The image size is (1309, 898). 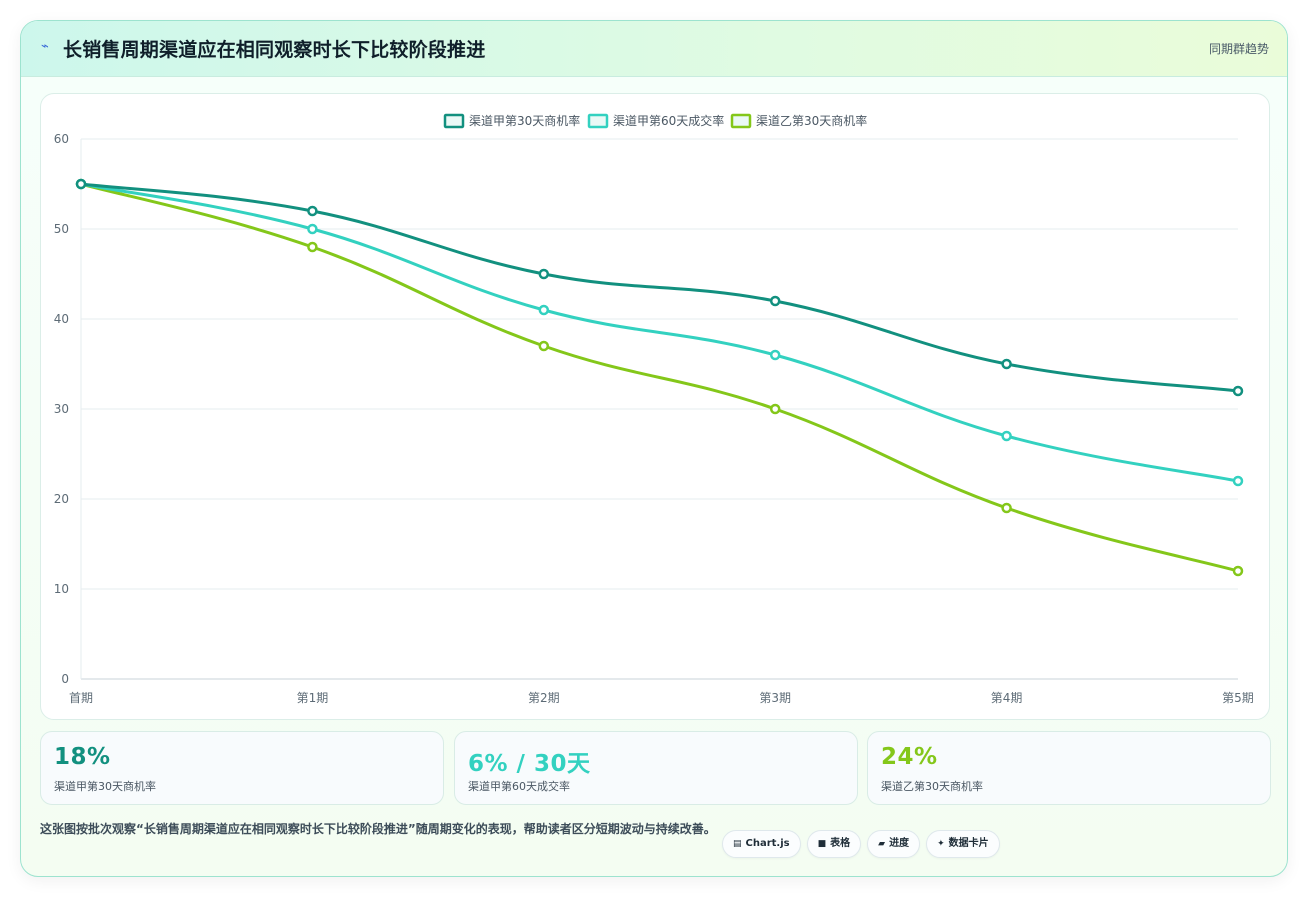 What do you see at coordinates (668, 120) in the screenshot?
I see `legend-label: 渠道甲第60天成交率` at bounding box center [668, 120].